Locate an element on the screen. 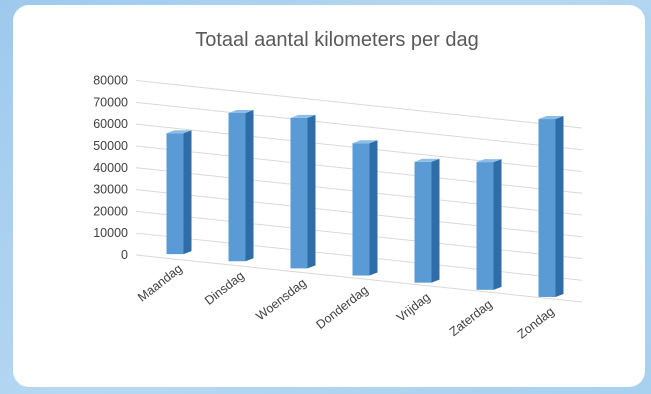 The image size is (651, 394). y-tick-label: 10000 is located at coordinates (110, 233).